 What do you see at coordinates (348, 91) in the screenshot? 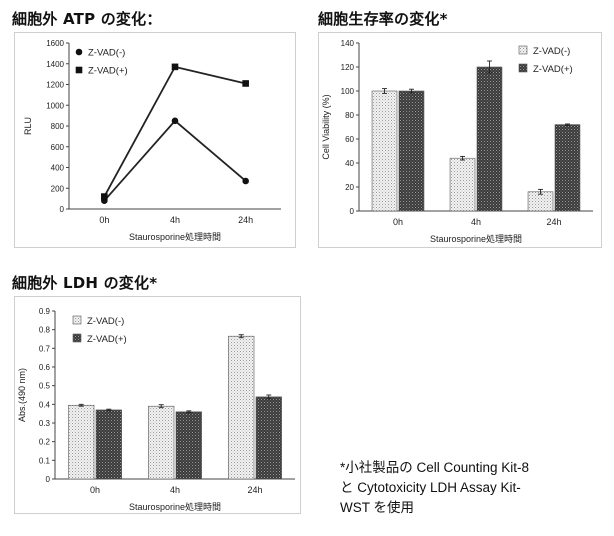
I see `y-tick-label: 100` at bounding box center [348, 91].